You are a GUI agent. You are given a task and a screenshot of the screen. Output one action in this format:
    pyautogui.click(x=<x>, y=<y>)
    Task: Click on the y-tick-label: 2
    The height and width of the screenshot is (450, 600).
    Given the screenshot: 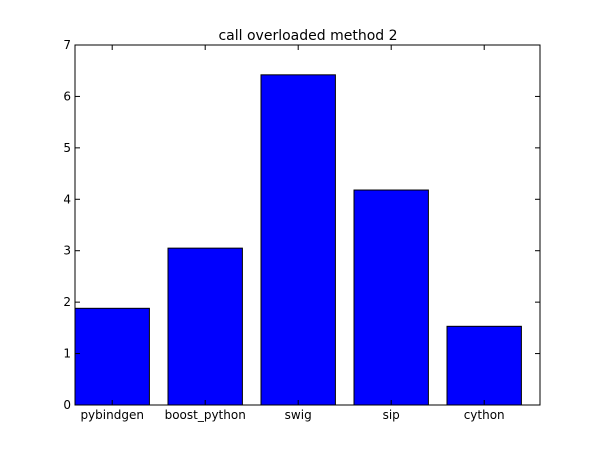 What is the action you would take?
    pyautogui.click(x=67, y=302)
    